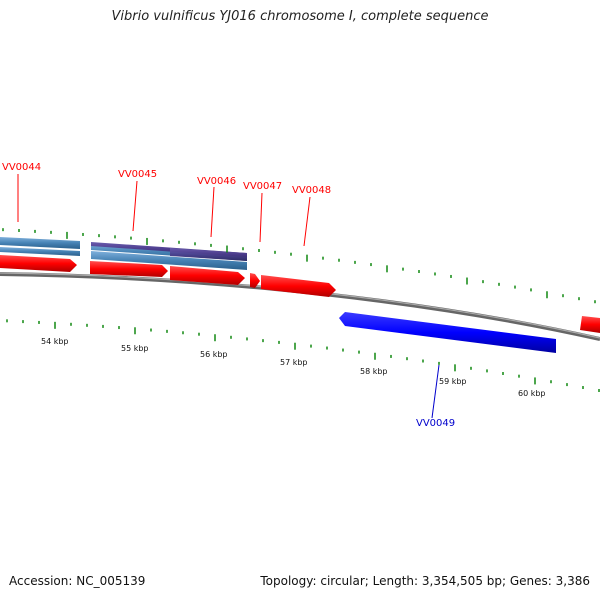 This screenshot has width=600, height=600. I want to click on scale-label-56kbp: 56 kbp, so click(214, 354).